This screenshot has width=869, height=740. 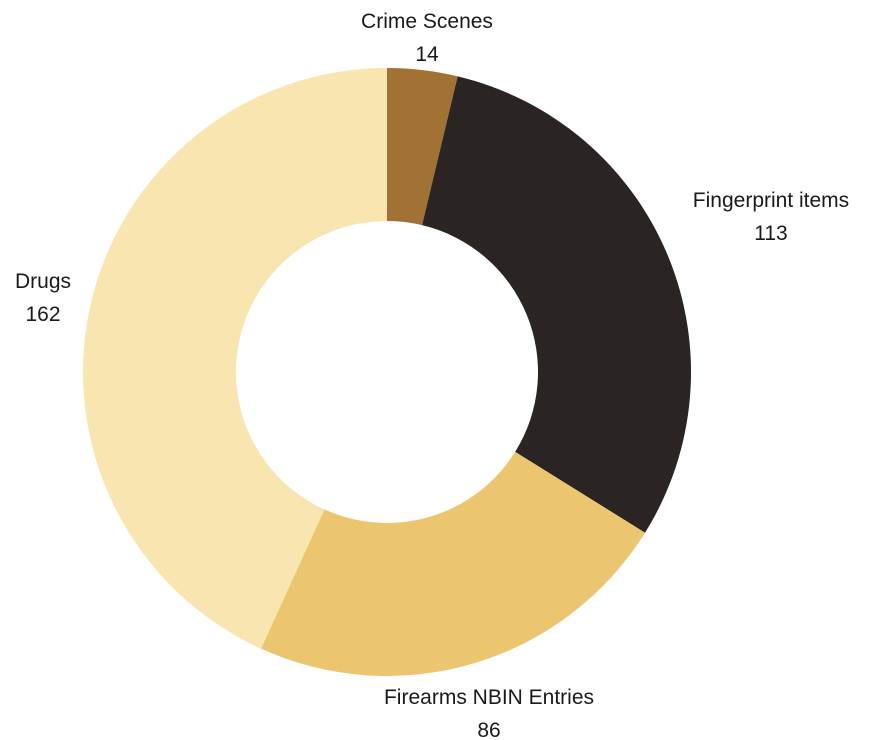 What do you see at coordinates (771, 200) in the screenshot?
I see `slice-label-name: Fingerprint items` at bounding box center [771, 200].